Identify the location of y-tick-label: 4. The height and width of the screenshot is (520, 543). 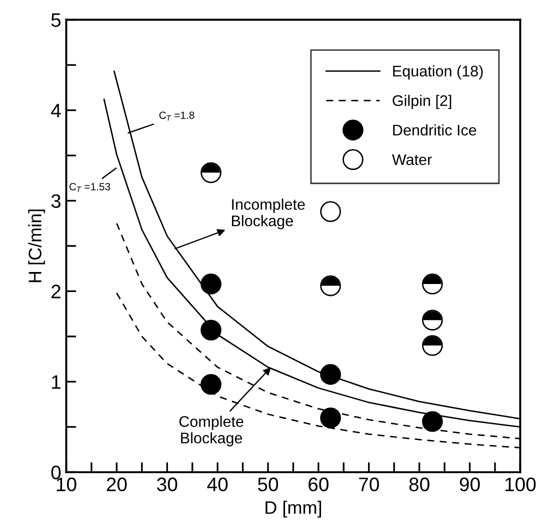
(56, 111).